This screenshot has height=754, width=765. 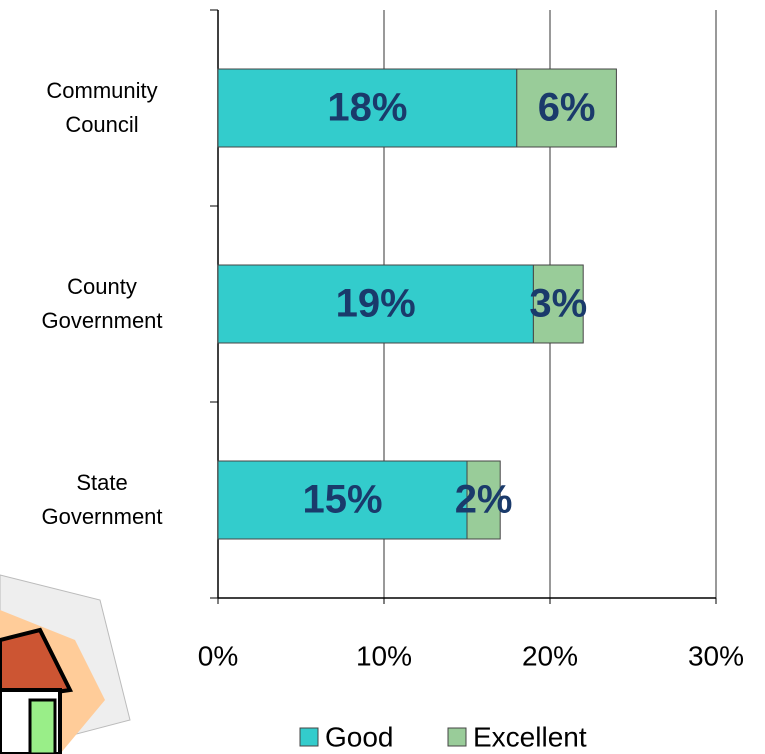 I want to click on x-tick-label: 20%, so click(x=550, y=655).